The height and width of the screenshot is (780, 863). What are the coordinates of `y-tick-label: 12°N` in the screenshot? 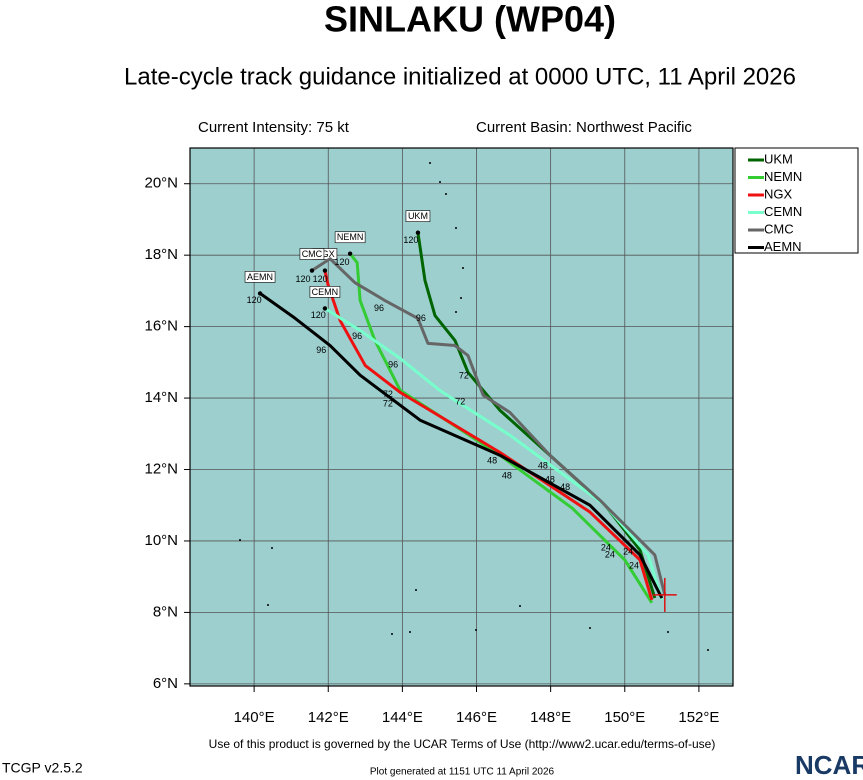 It's located at (161, 468).